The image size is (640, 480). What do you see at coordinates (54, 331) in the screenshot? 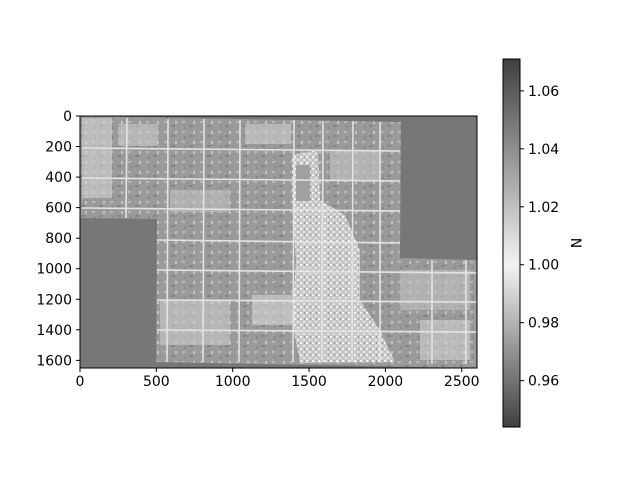
I see `y-tick-label: 1400` at bounding box center [54, 331].